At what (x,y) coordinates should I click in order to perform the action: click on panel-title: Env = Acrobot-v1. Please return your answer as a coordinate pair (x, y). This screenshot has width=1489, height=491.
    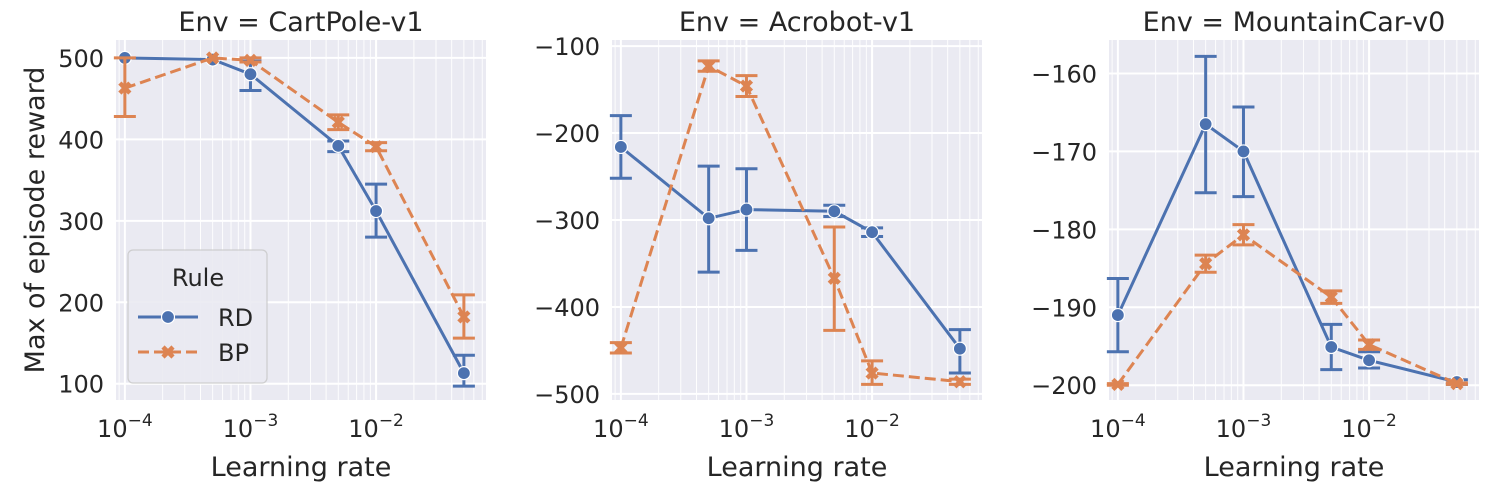
    Looking at the image, I should click on (797, 22).